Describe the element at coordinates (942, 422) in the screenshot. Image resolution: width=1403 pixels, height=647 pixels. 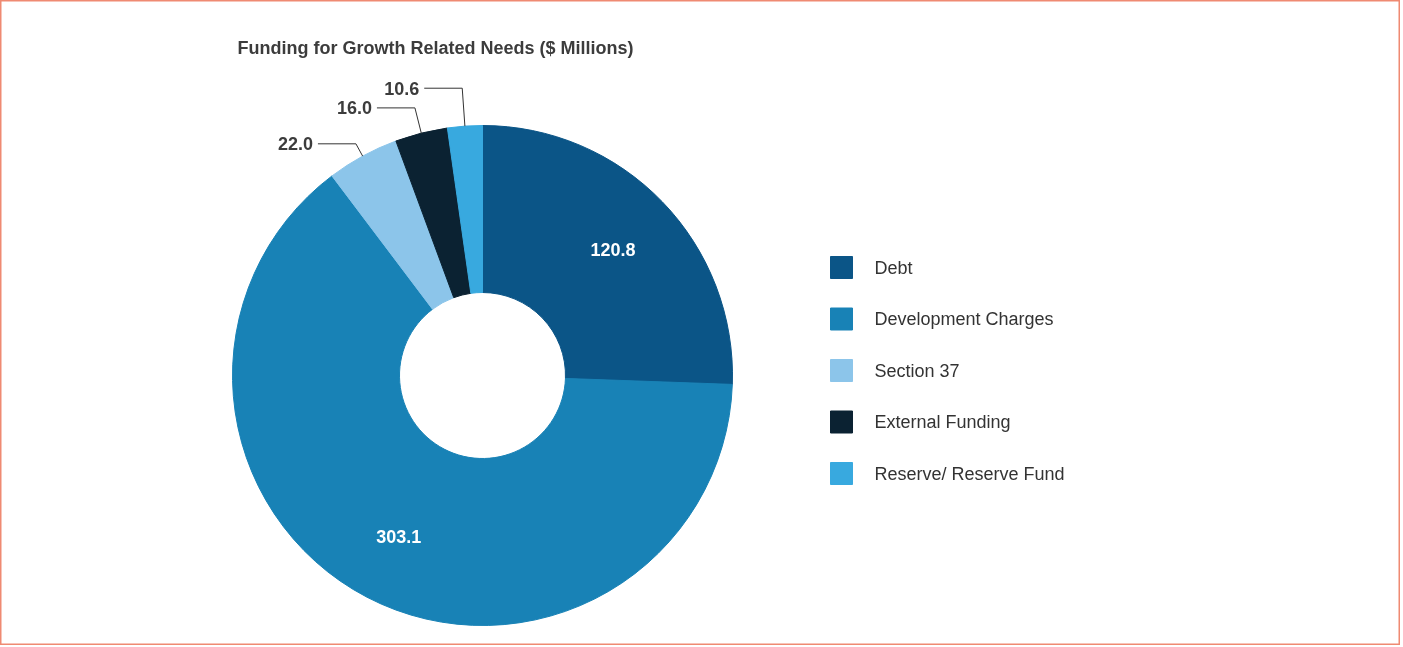
I see `legend-label: External Funding` at that location.